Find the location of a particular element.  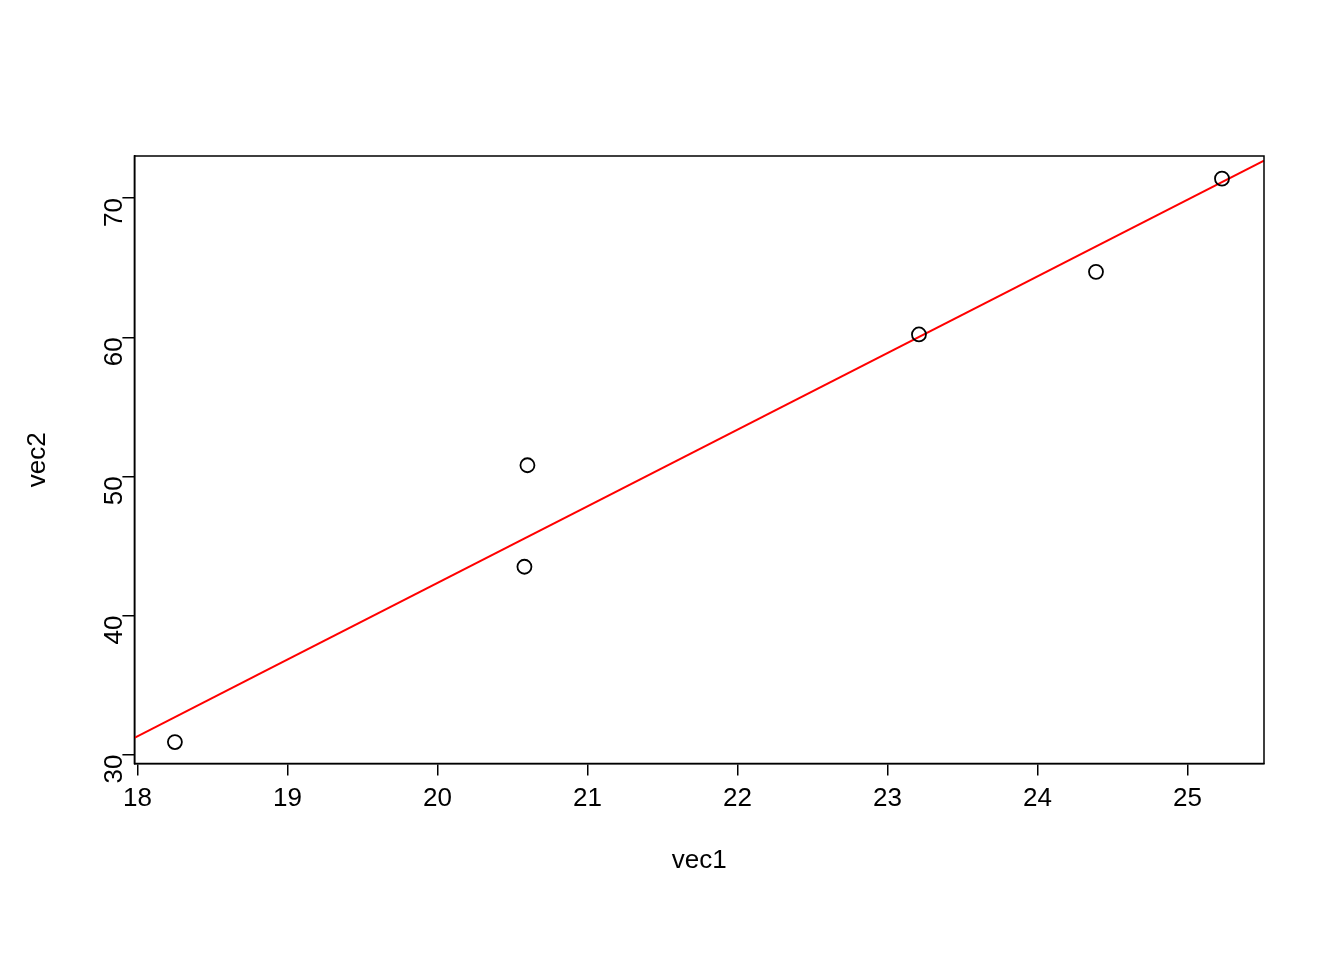

y-tick-label: 50 is located at coordinates (112, 491).